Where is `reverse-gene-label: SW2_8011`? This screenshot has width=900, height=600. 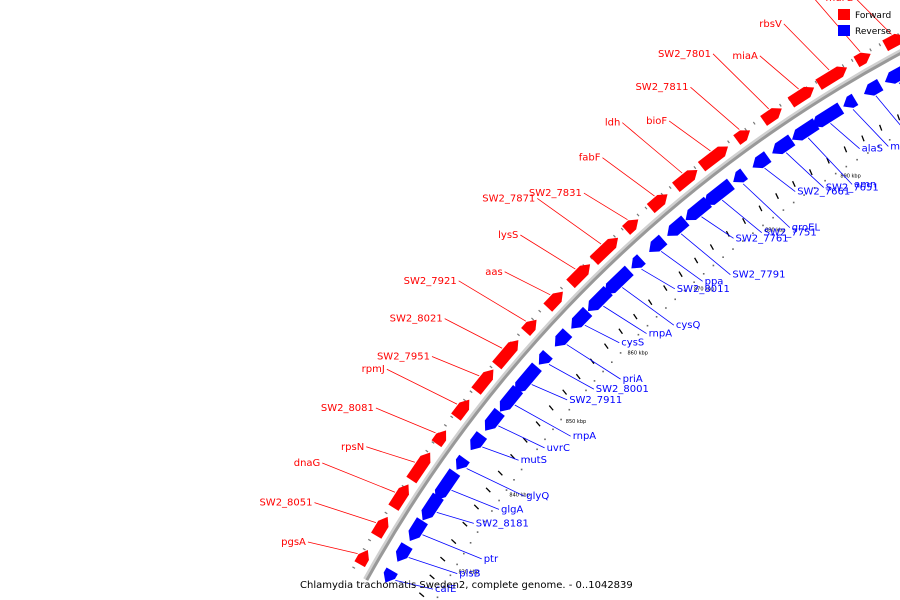 reverse-gene-label: SW2_8011 is located at coordinates (703, 289).